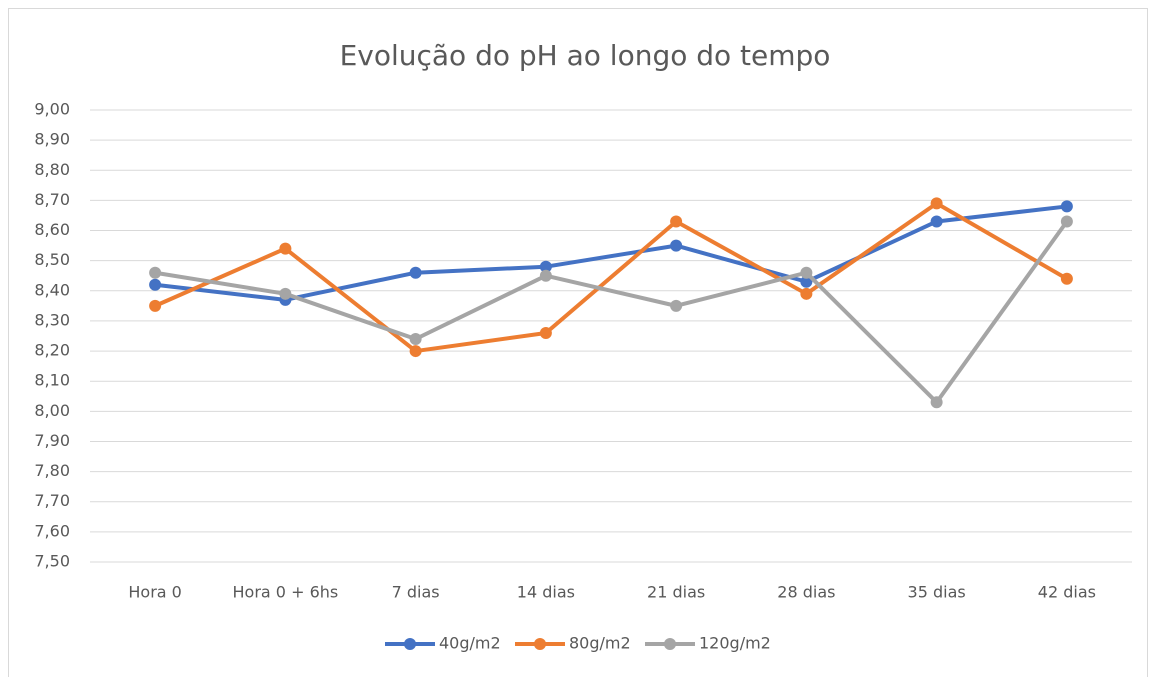 The image size is (1156, 681). Describe the element at coordinates (52, 319) in the screenshot. I see `y-tick-label: 8,30` at that location.